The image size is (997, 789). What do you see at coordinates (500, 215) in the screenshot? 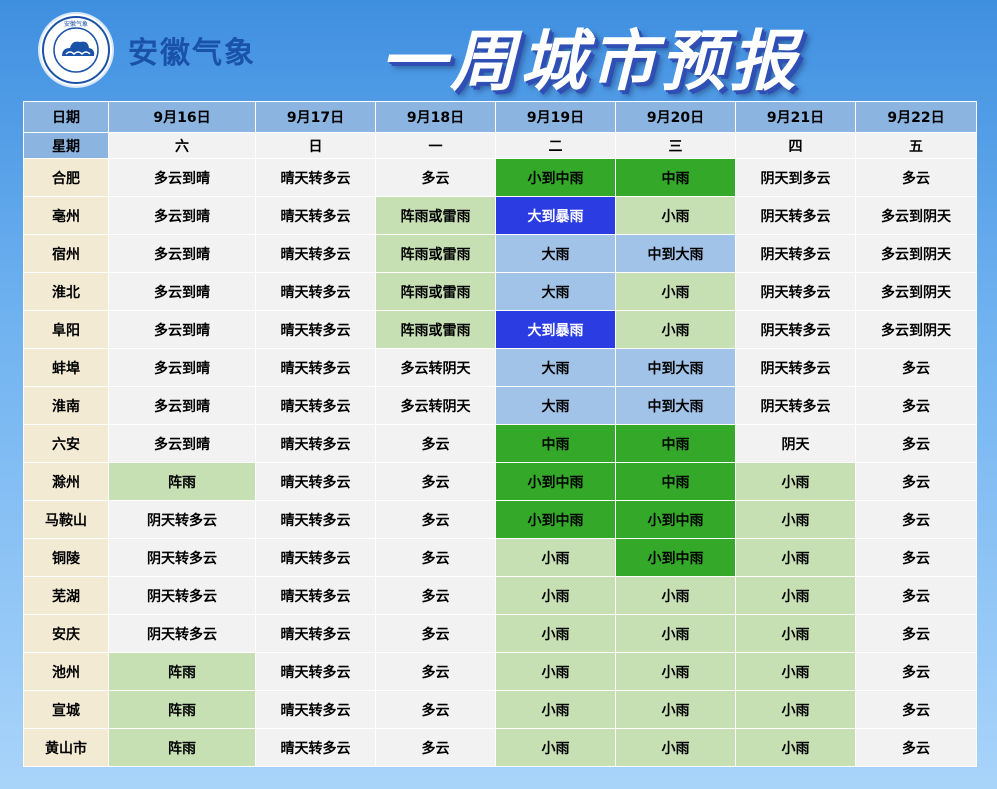
I see `table-row: 亳州 多云到晴 晴天转多云 阵雨或雷雨 大到暴雨 小雨 阴天转多云 多云到阴天` at bounding box center [500, 215].